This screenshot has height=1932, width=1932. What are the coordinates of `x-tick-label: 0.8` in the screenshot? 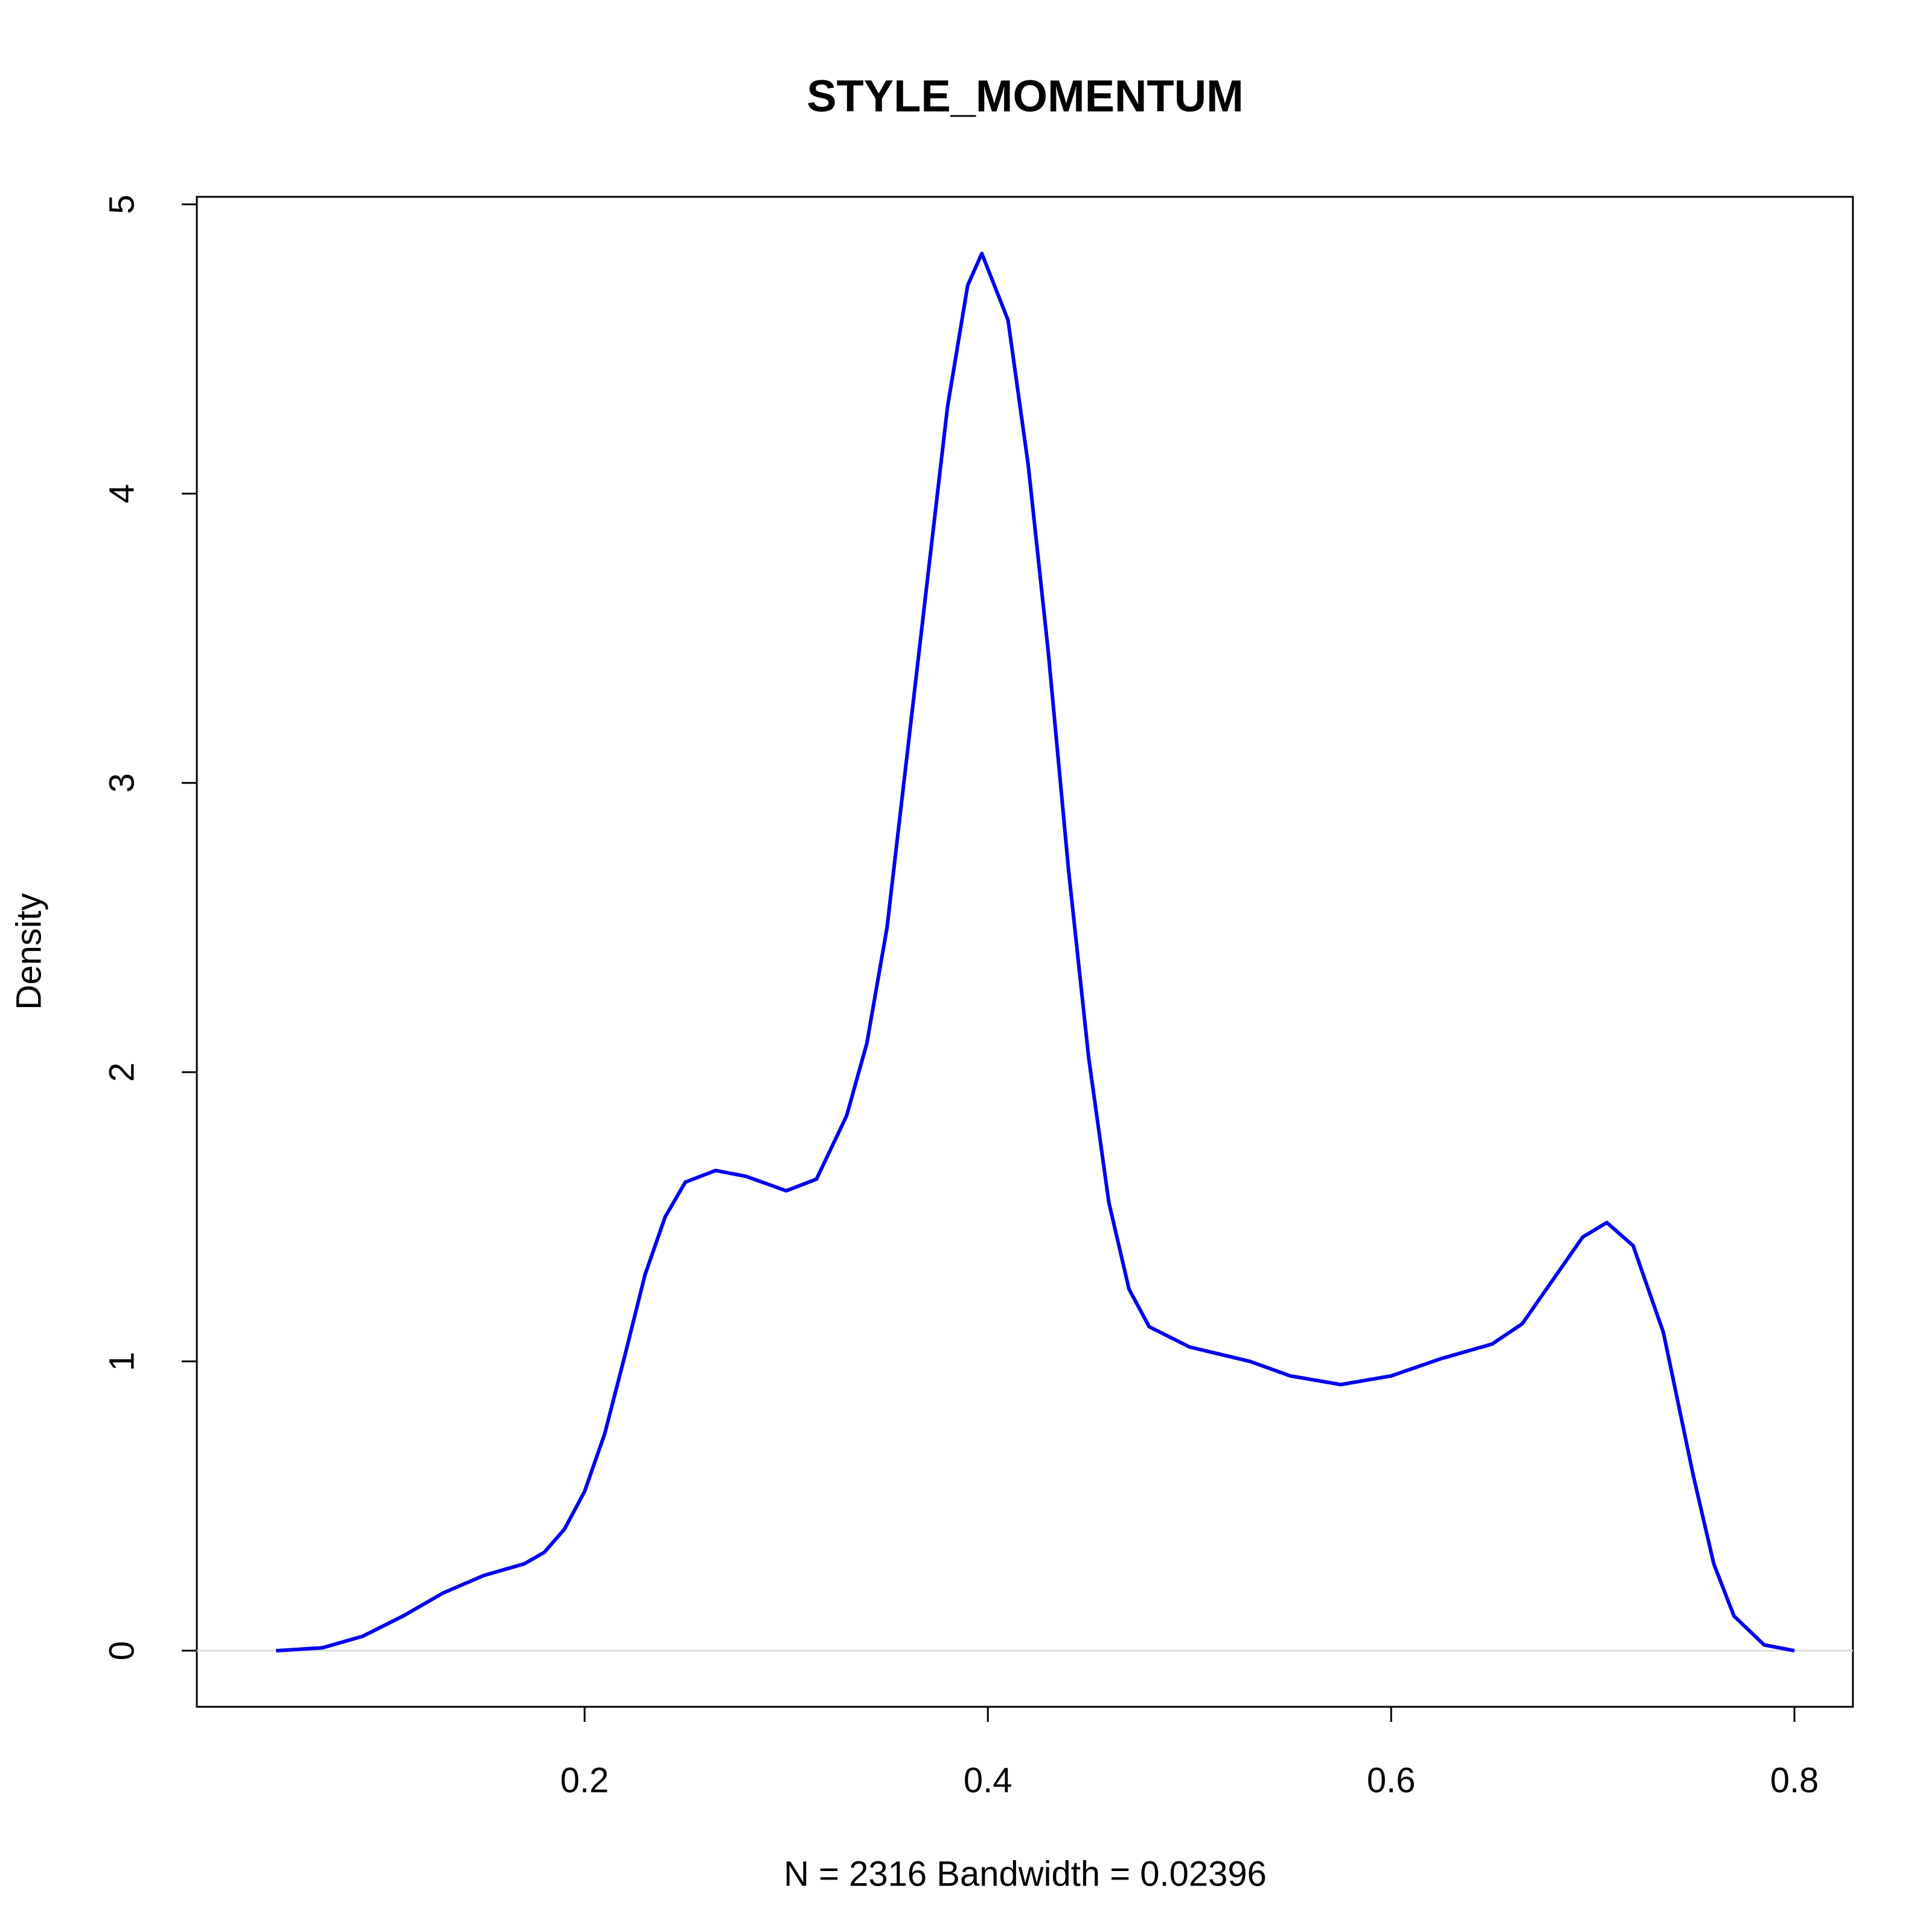 It's located at (1795, 1781).